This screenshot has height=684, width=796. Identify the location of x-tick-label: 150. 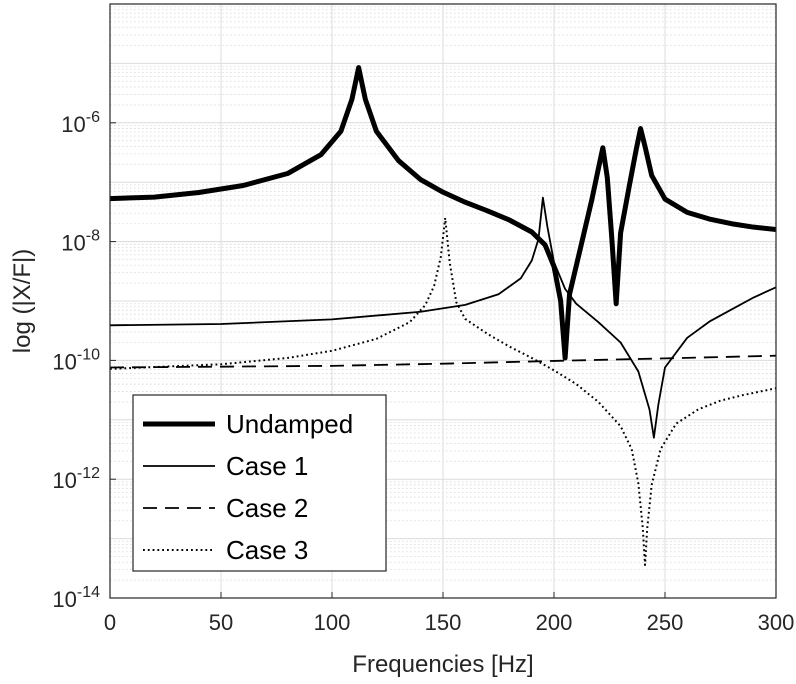
(443, 622).